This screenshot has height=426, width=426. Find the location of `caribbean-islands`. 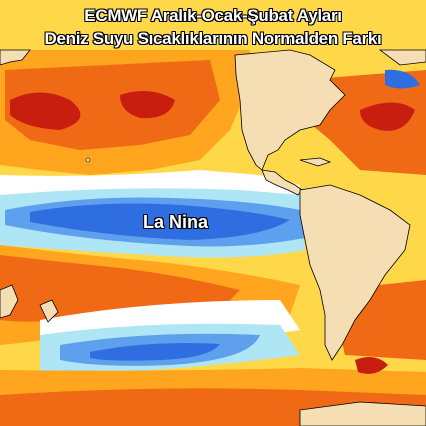

caribbean-islands is located at coordinates (315, 162).